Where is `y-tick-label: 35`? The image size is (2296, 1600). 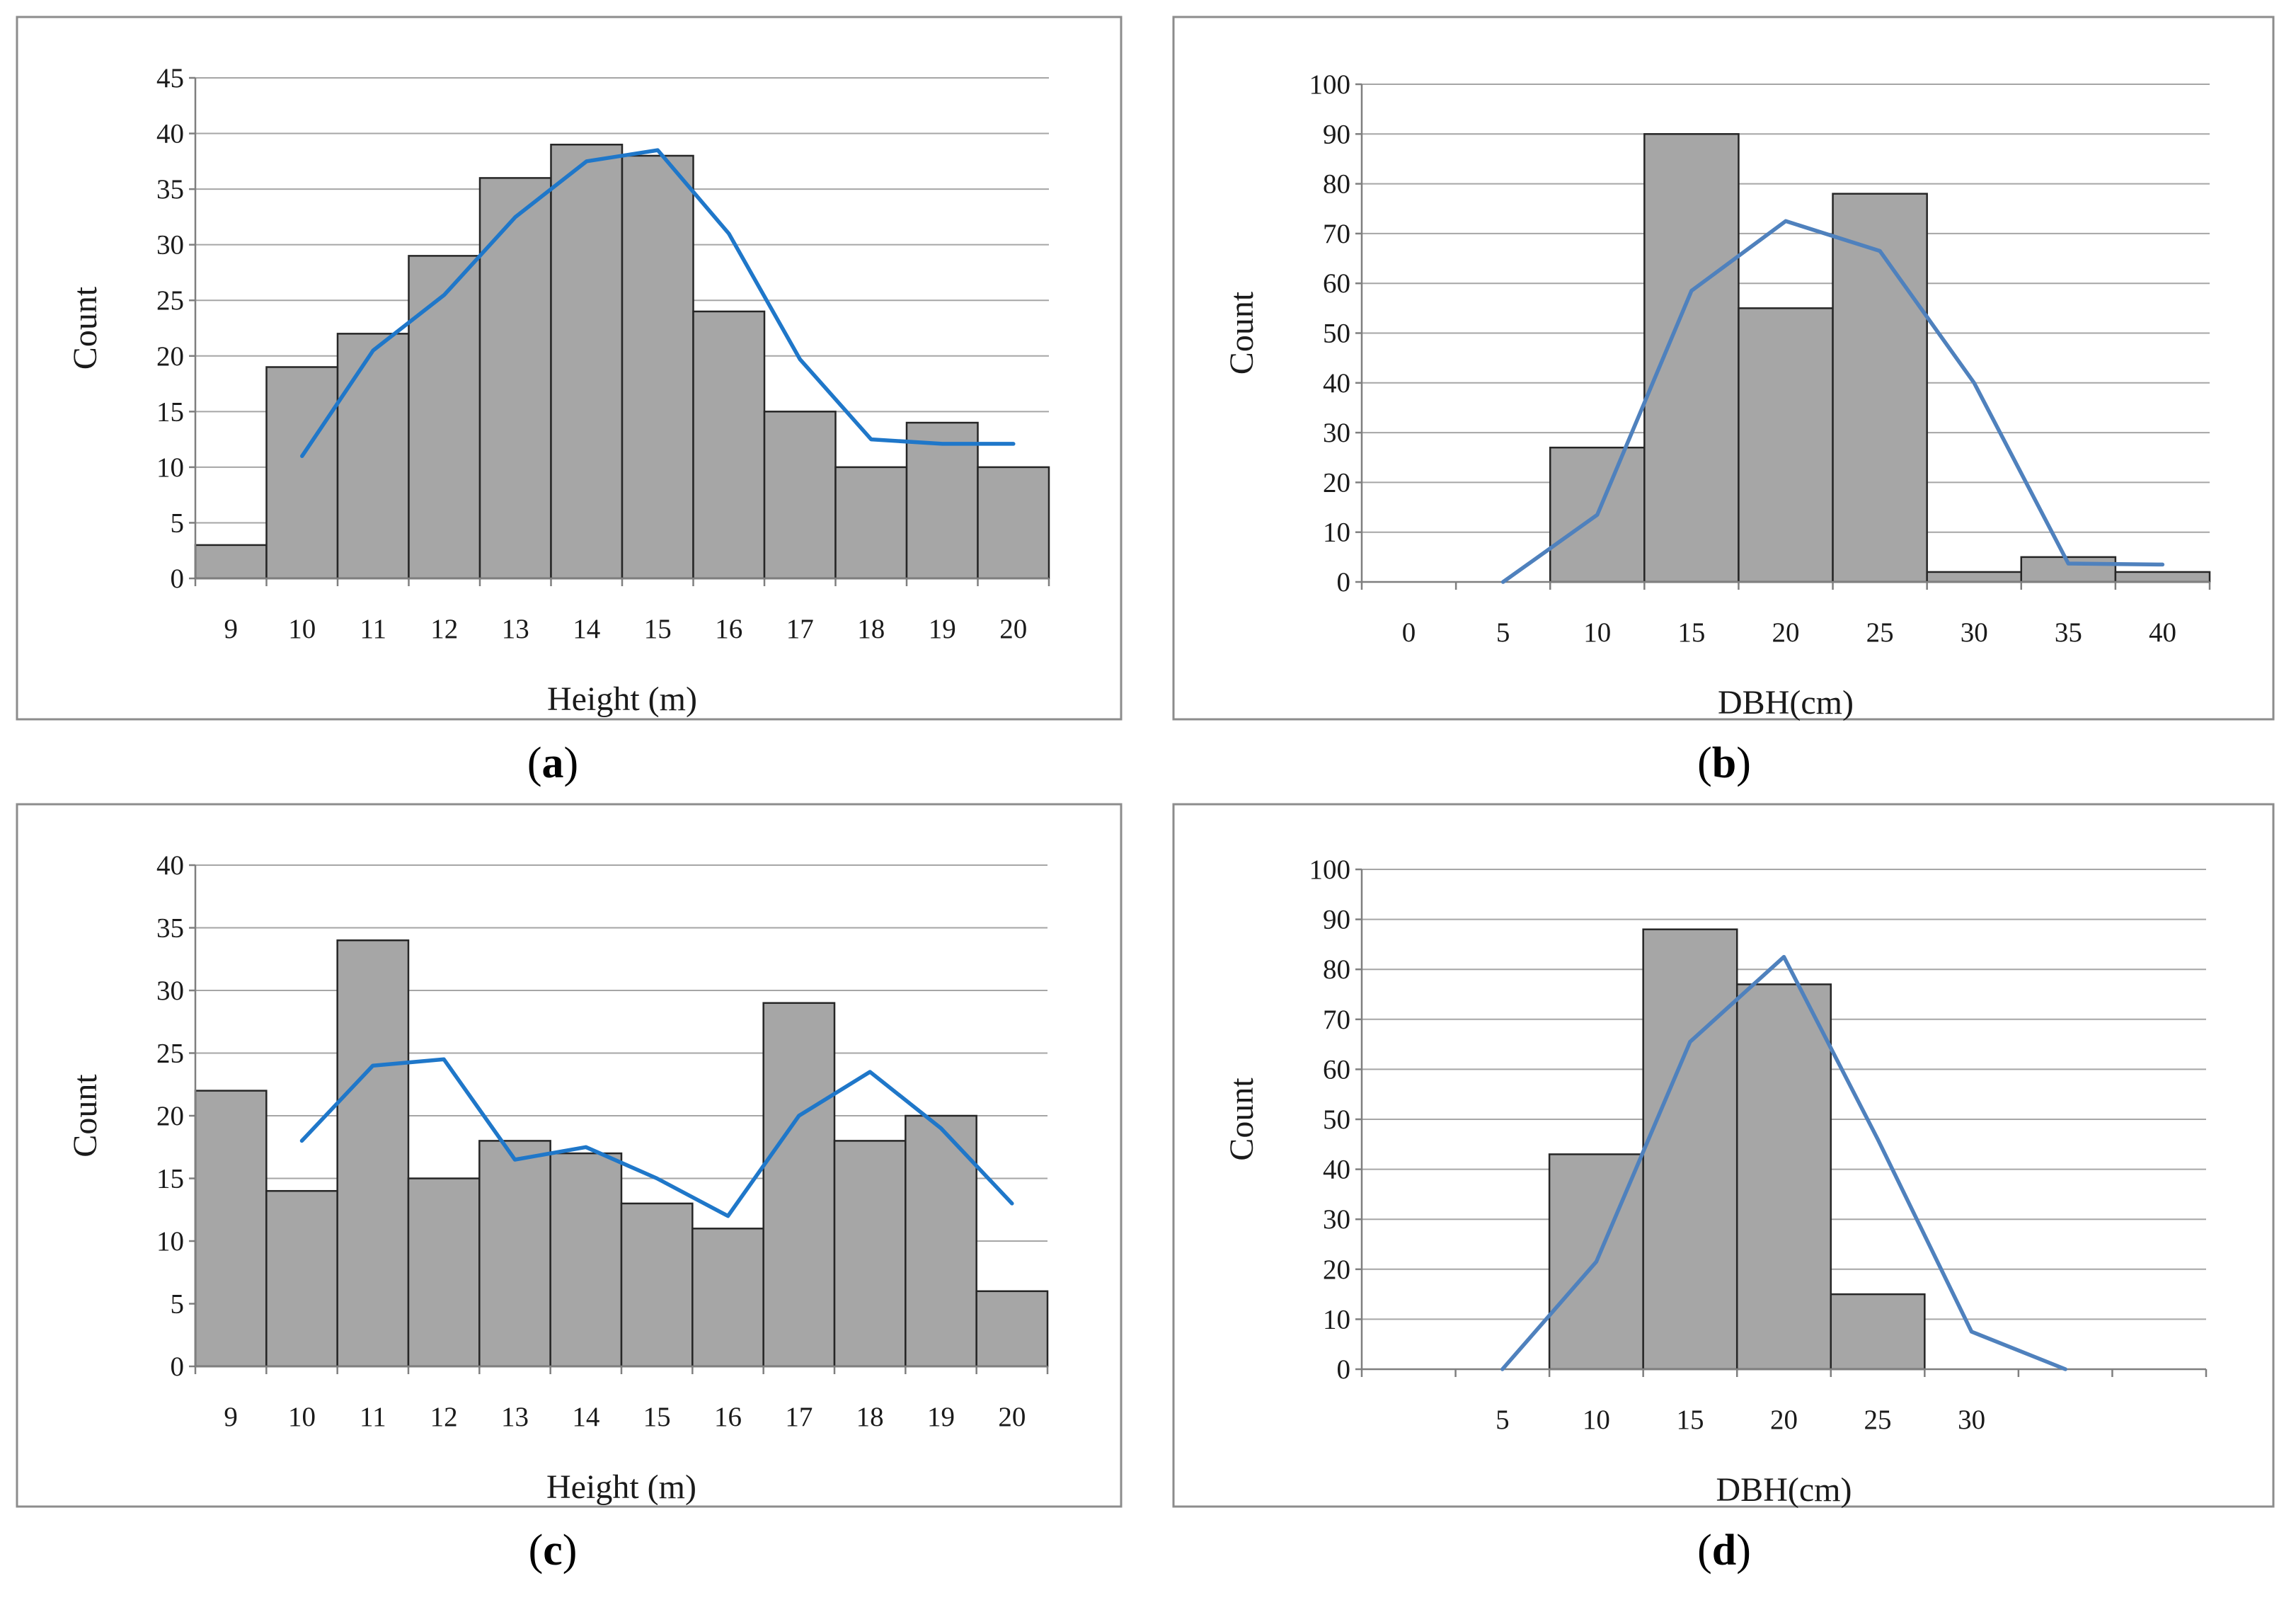 y-tick-label: 35 is located at coordinates (170, 189).